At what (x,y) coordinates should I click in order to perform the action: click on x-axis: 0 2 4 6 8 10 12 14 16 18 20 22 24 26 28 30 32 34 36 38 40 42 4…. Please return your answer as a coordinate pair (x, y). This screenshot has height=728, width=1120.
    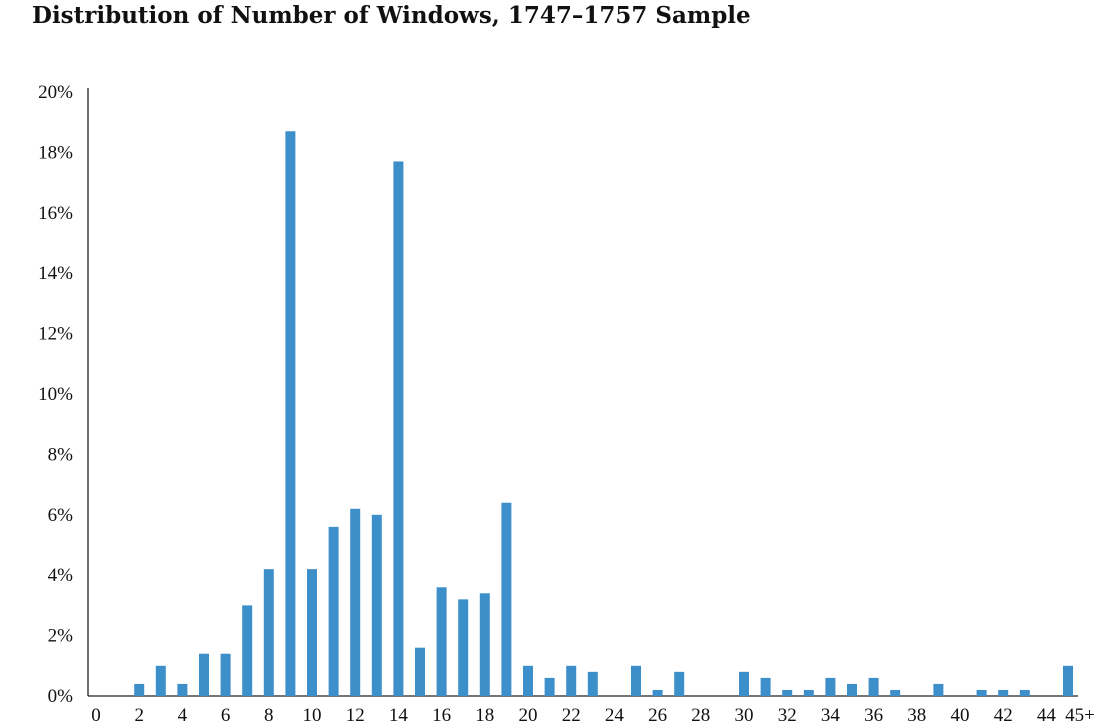
    Looking at the image, I should click on (591, 710).